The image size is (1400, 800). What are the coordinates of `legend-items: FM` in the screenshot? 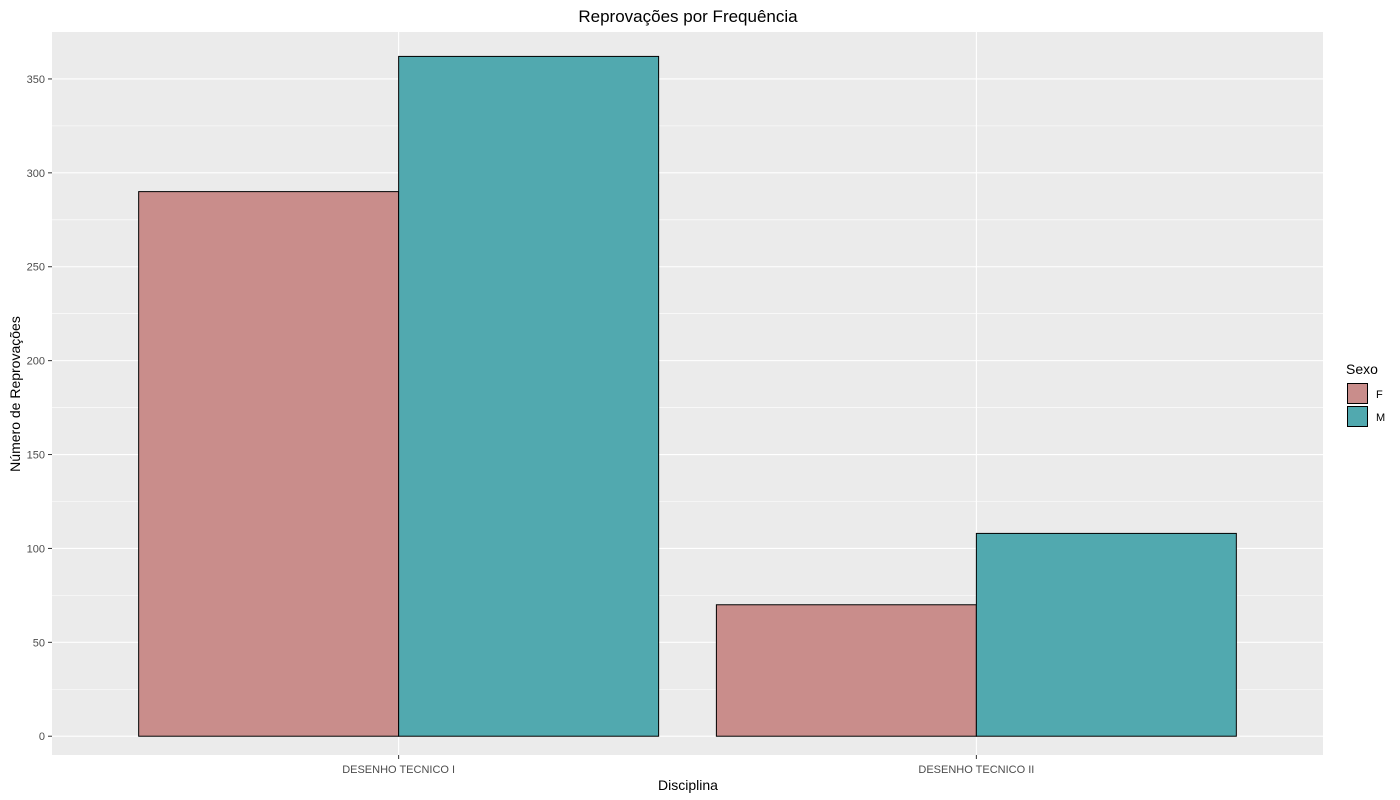 It's located at (1366, 405).